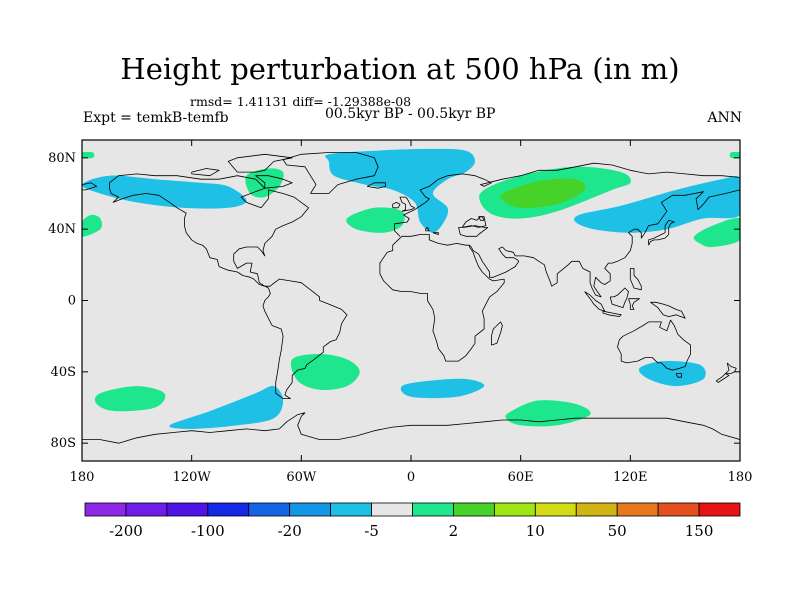 This screenshot has width=800, height=600. I want to click on lat-tick-label: 0, so click(72, 301).